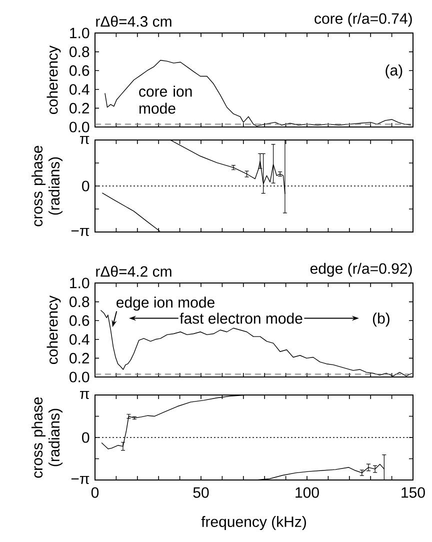 This screenshot has width=432, height=542. I want to click on annotation: edge ion mode, so click(165, 303).